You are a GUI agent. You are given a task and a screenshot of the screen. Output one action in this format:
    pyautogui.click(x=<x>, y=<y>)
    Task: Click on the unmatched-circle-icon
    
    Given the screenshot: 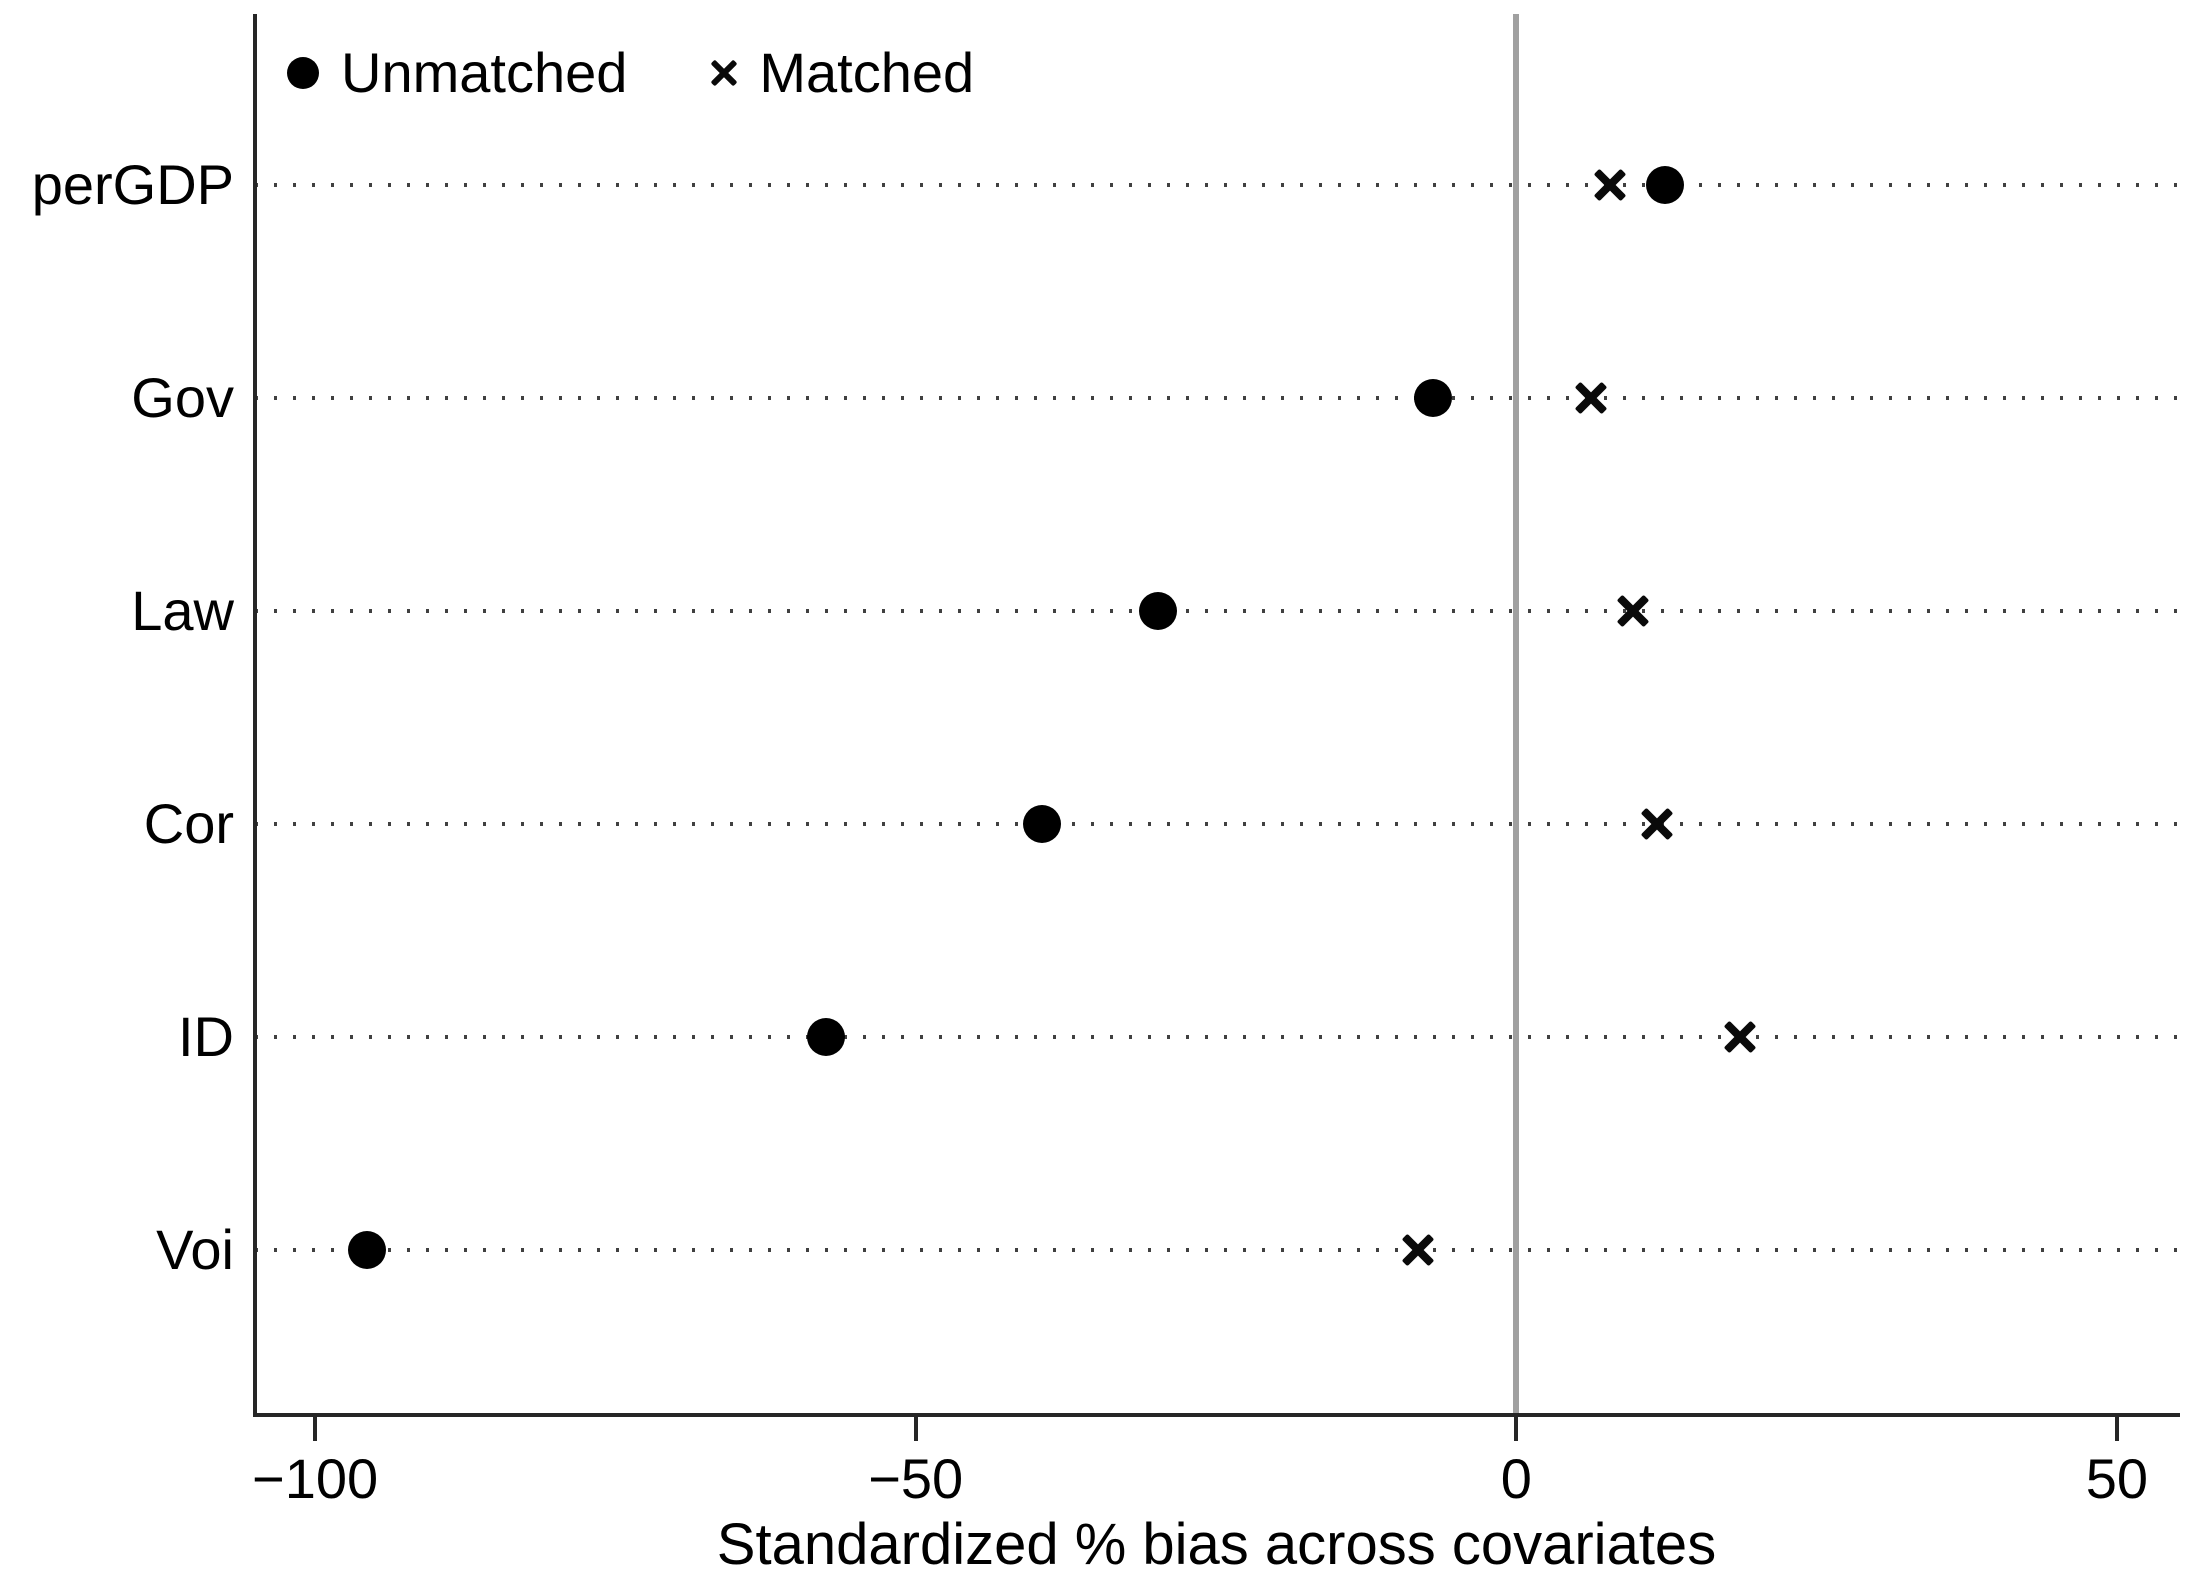 What is the action you would take?
    pyautogui.click(x=303, y=73)
    